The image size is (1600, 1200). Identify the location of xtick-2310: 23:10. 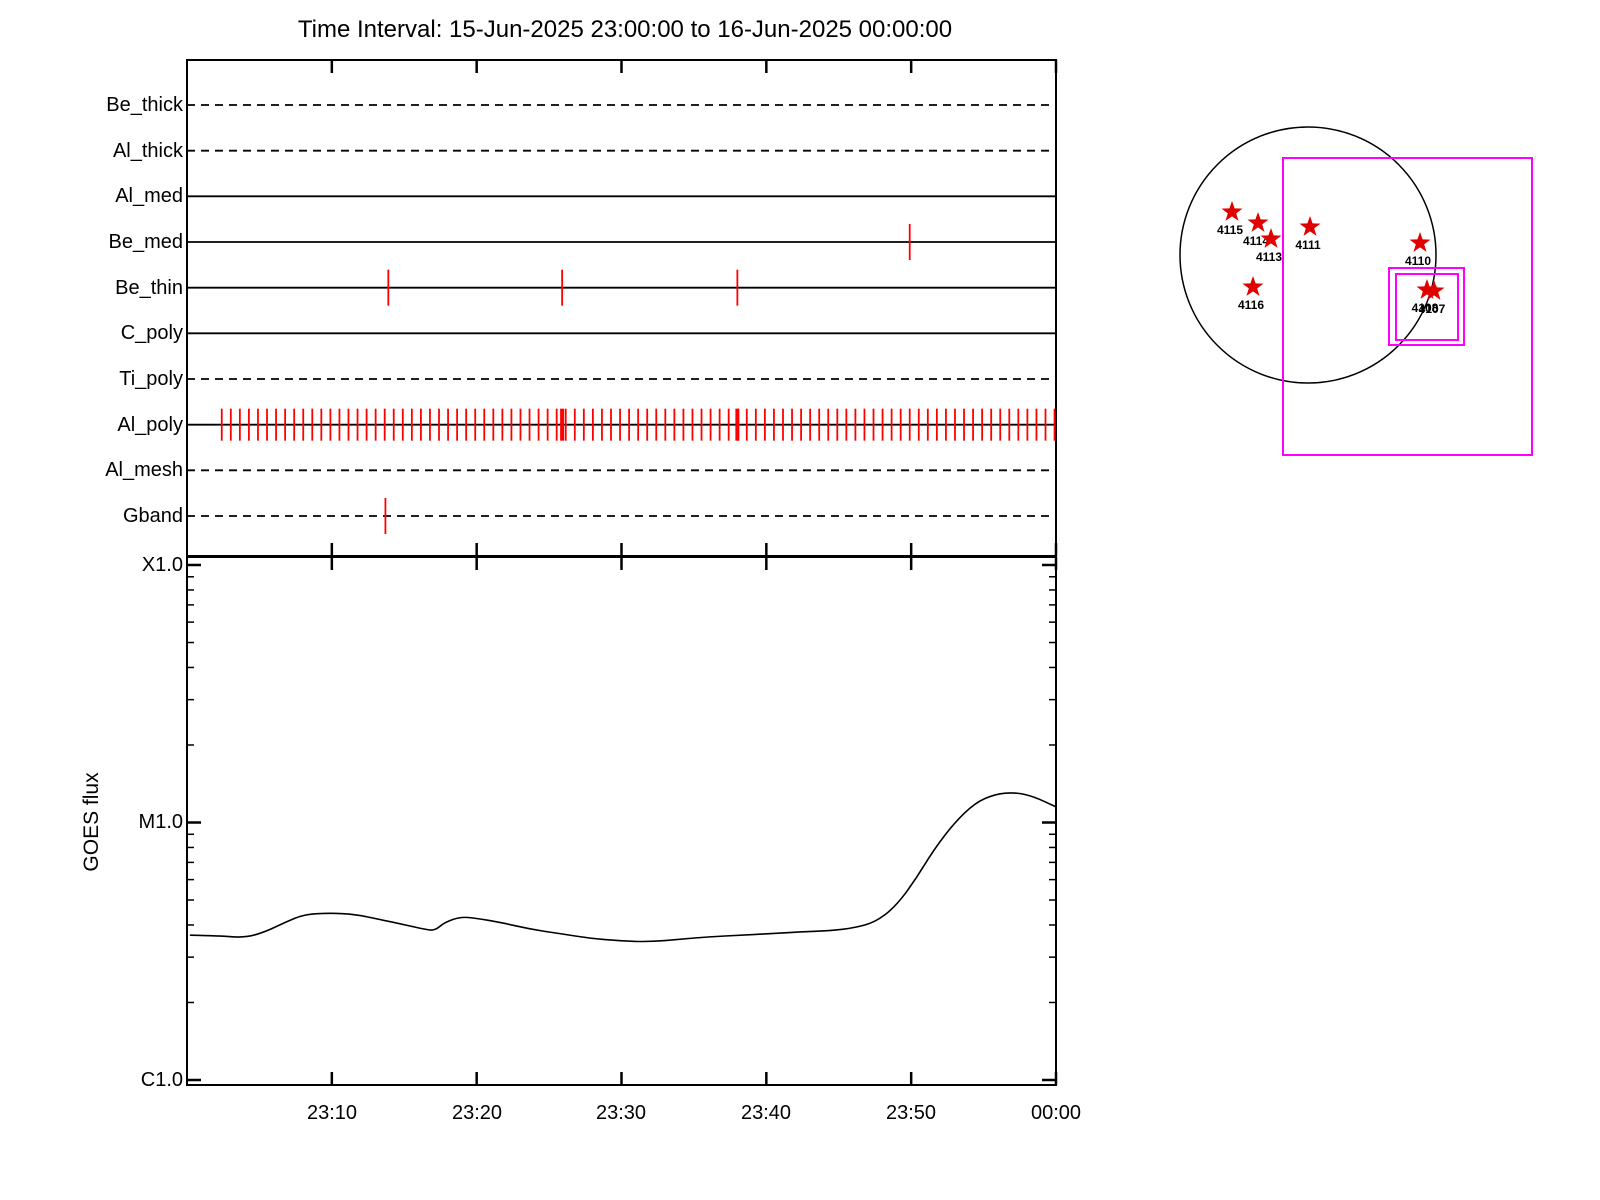
(332, 1113).